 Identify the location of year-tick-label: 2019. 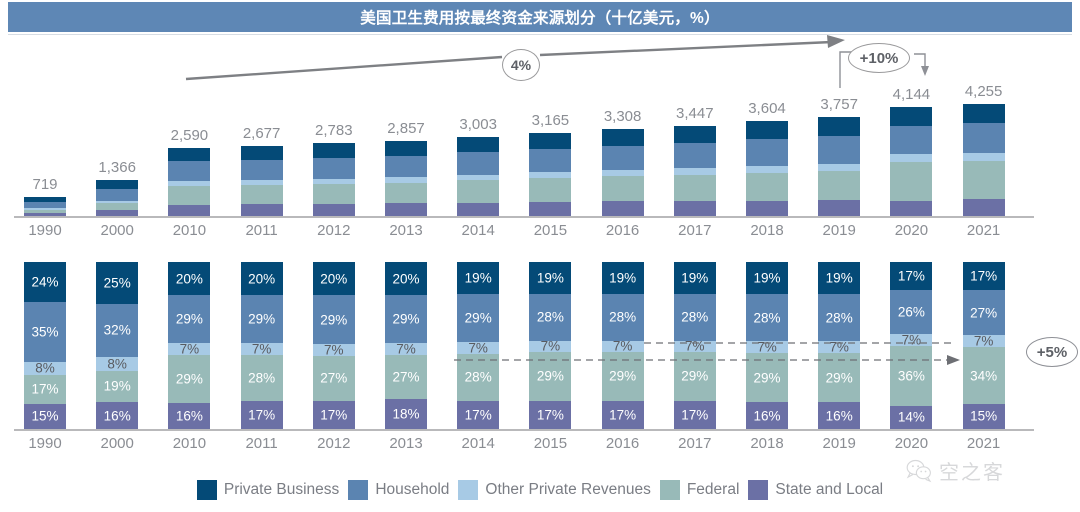
(839, 230).